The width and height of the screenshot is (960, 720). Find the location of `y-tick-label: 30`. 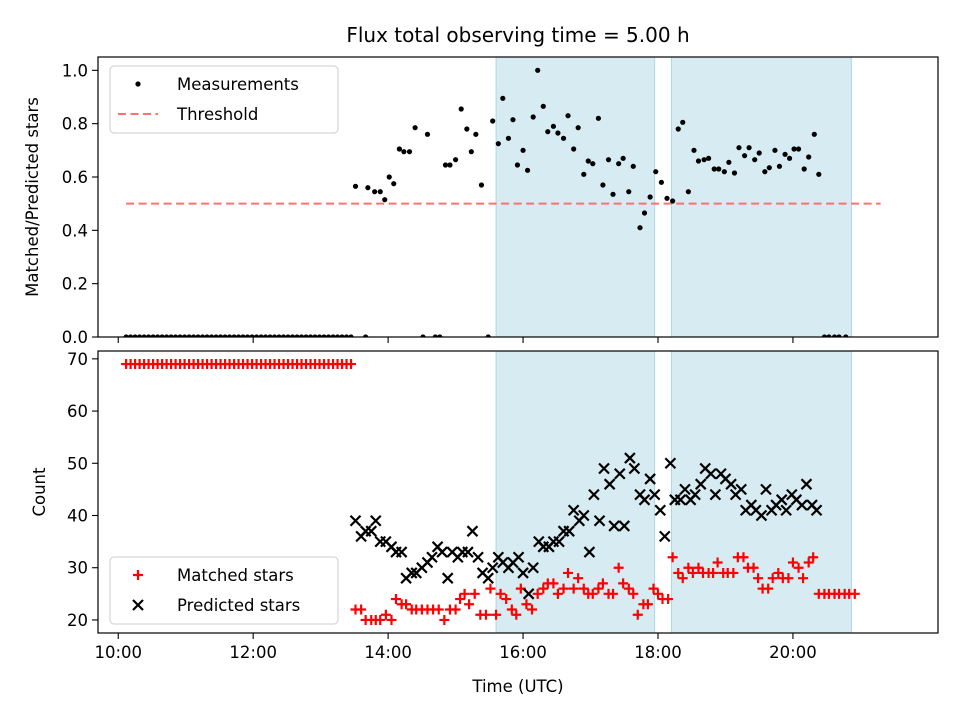

y-tick-label: 30 is located at coordinates (77, 568).